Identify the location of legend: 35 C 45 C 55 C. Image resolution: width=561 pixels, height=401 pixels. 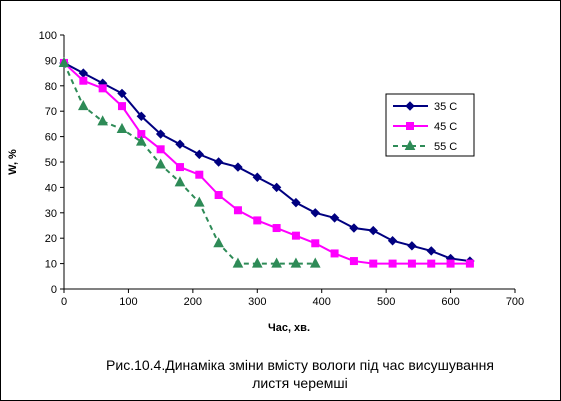
(430, 125).